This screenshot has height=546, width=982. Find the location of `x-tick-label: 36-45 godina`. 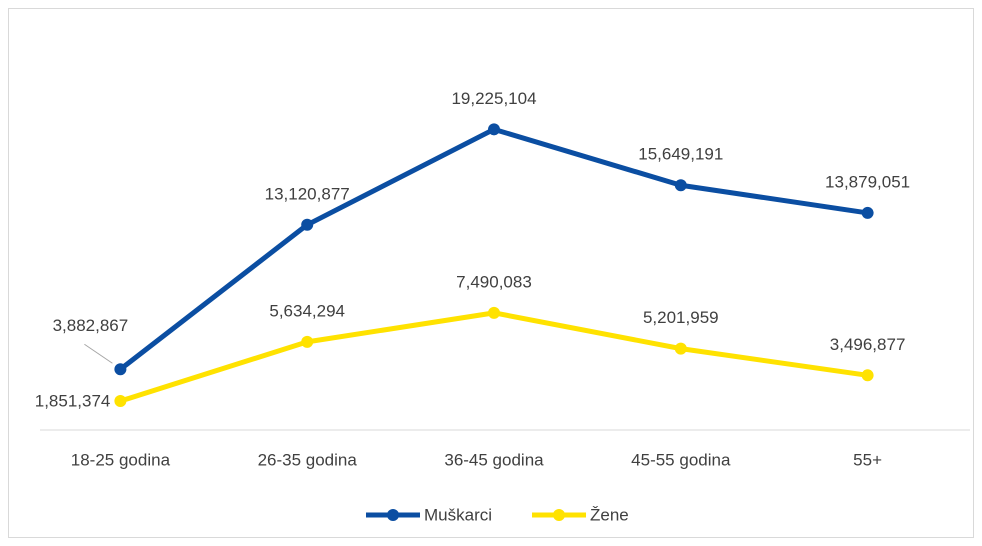

x-tick-label: 36-45 godina is located at coordinates (494, 459).